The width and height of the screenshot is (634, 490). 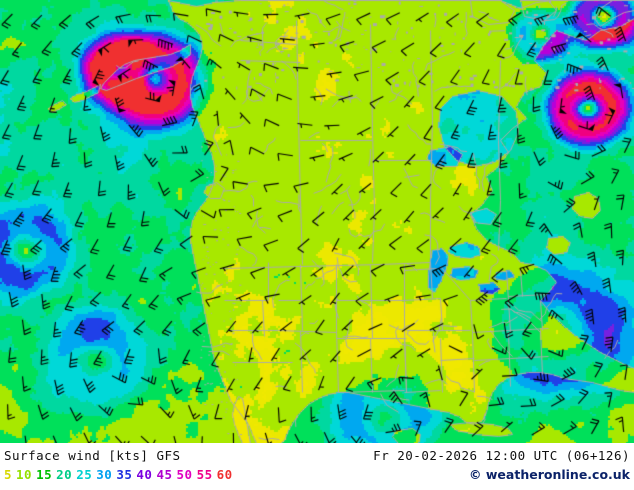 I want to click on color-scale-legend: 5 10 15 20 25 30 35 40 45 50 55 60, so click(x=120, y=474).